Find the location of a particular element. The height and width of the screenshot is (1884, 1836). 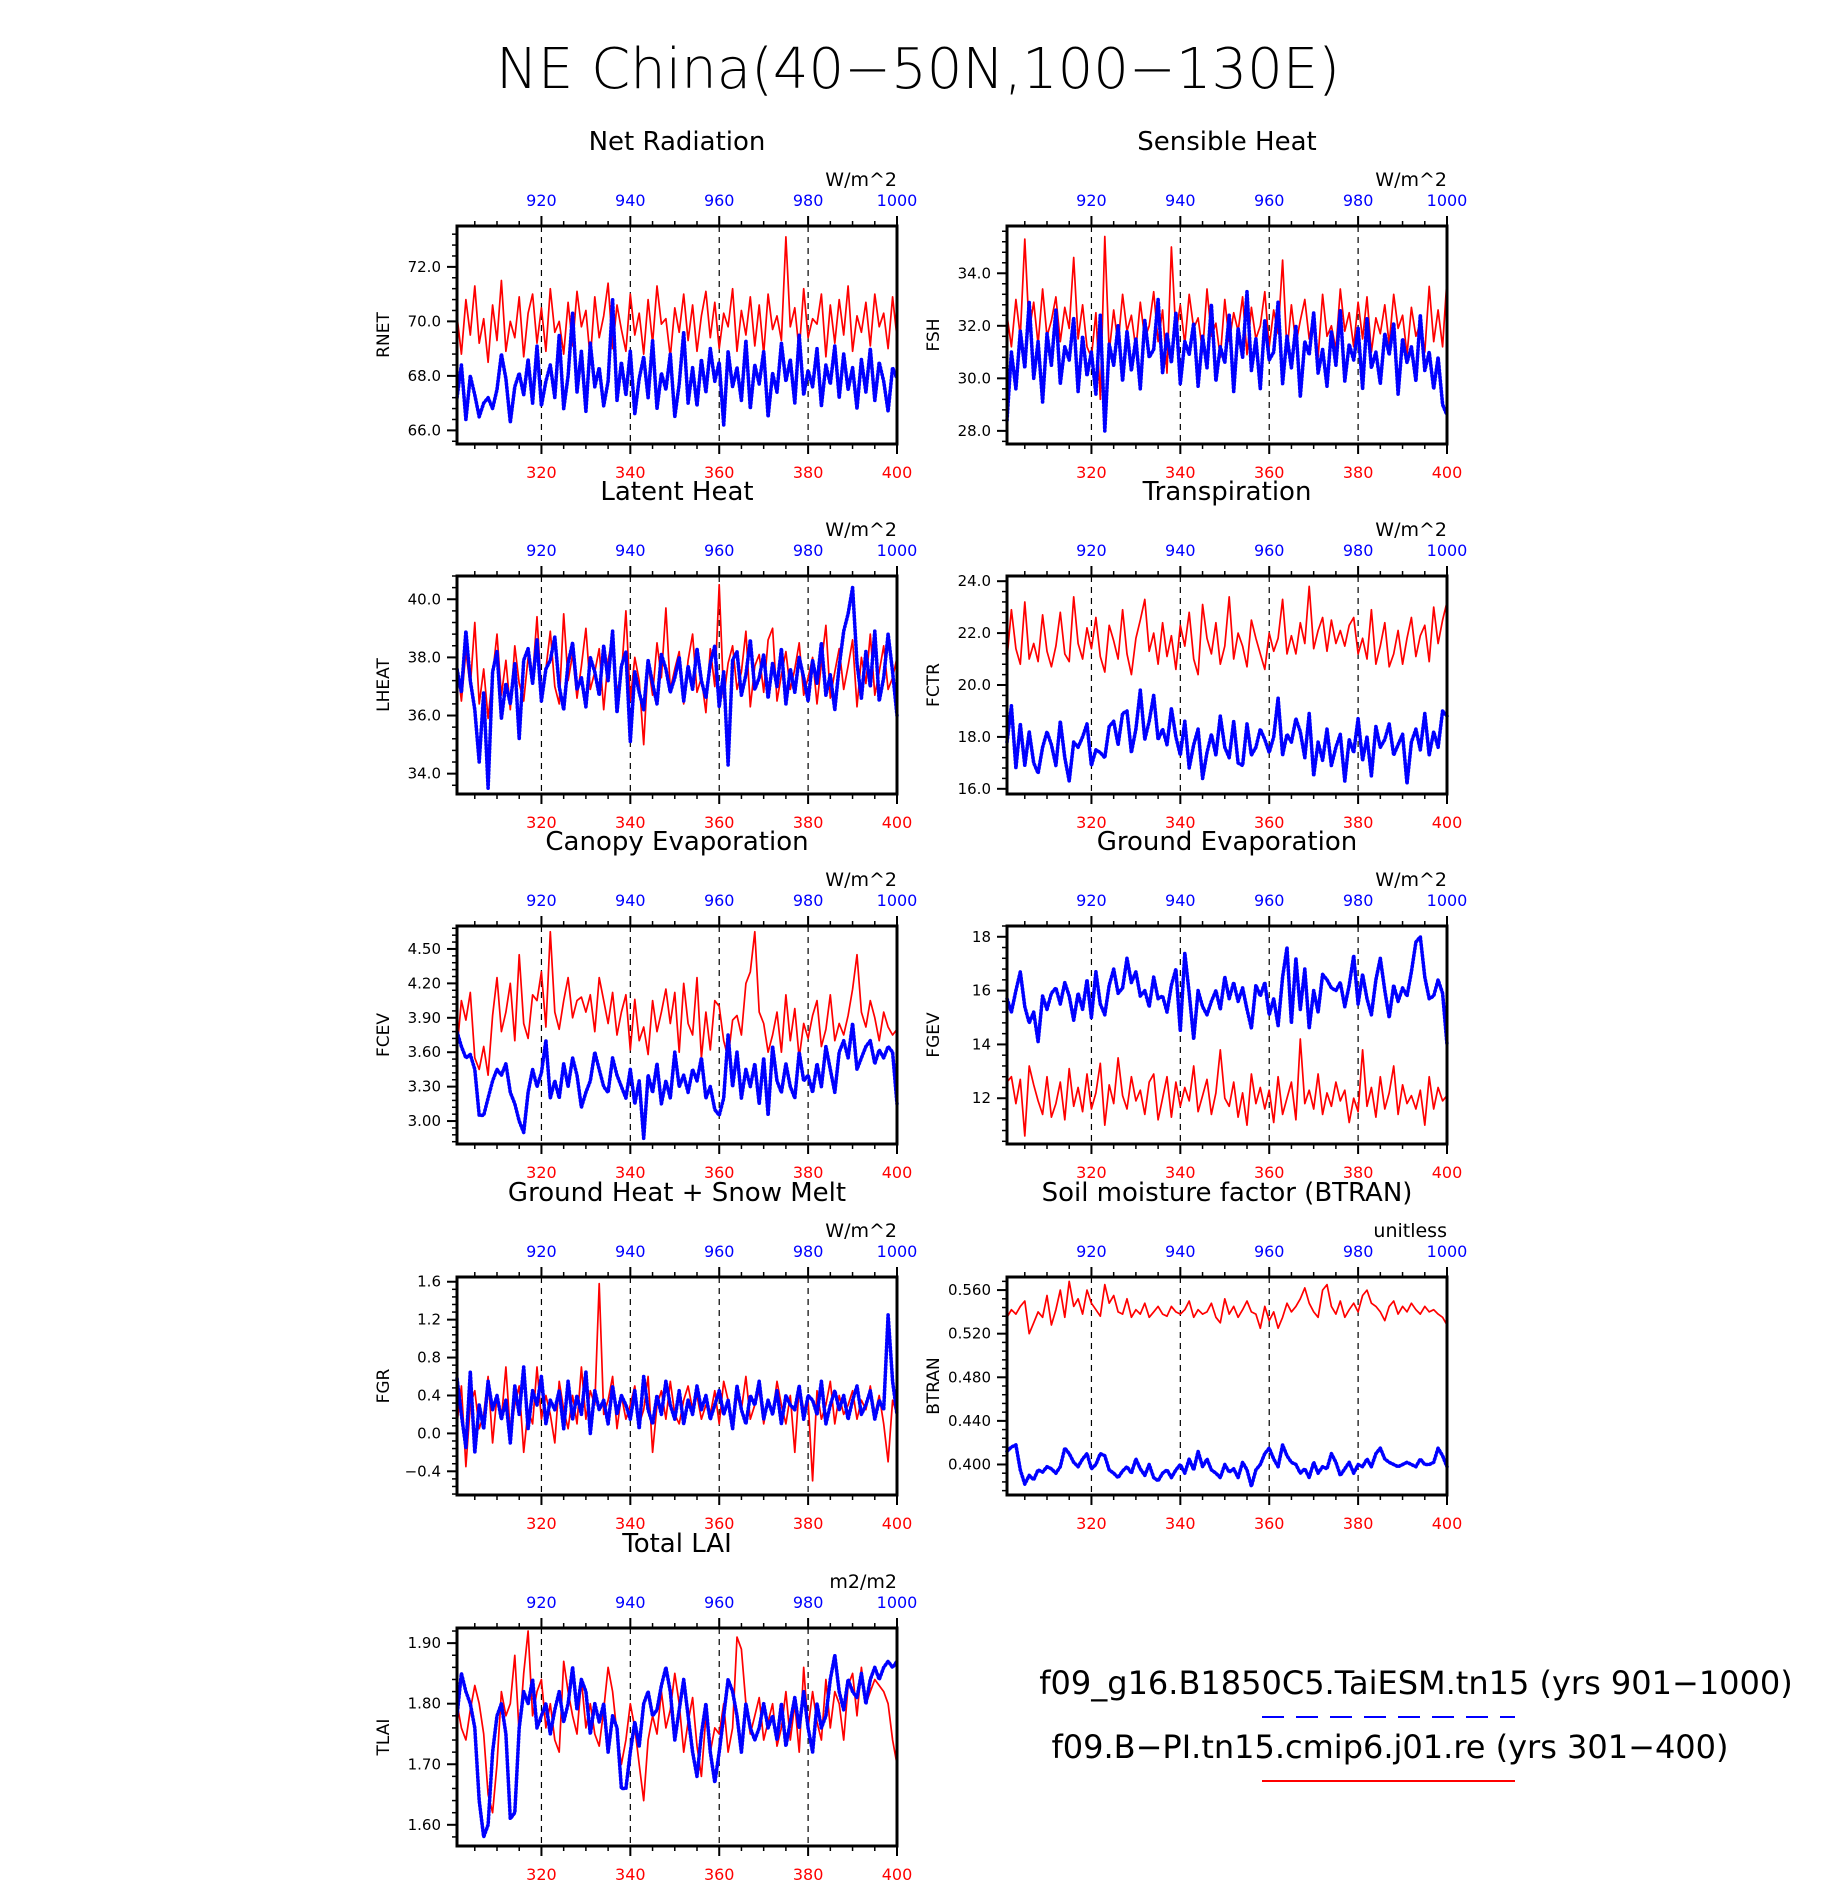

y-axis-label: BTRAN is located at coordinates (934, 1386).